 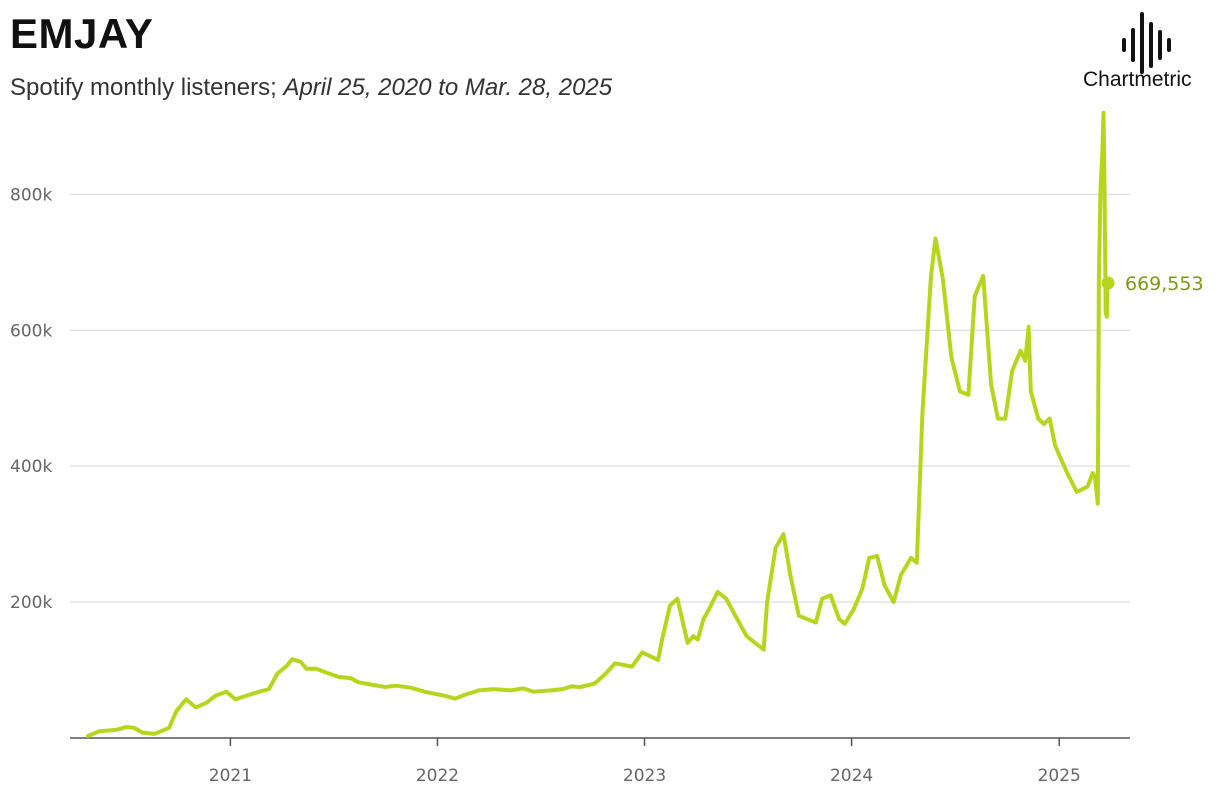 What do you see at coordinates (448, 87) in the screenshot?
I see `subtitle-date-range: April 25, 2020 to Mar. 28, 2025` at bounding box center [448, 87].